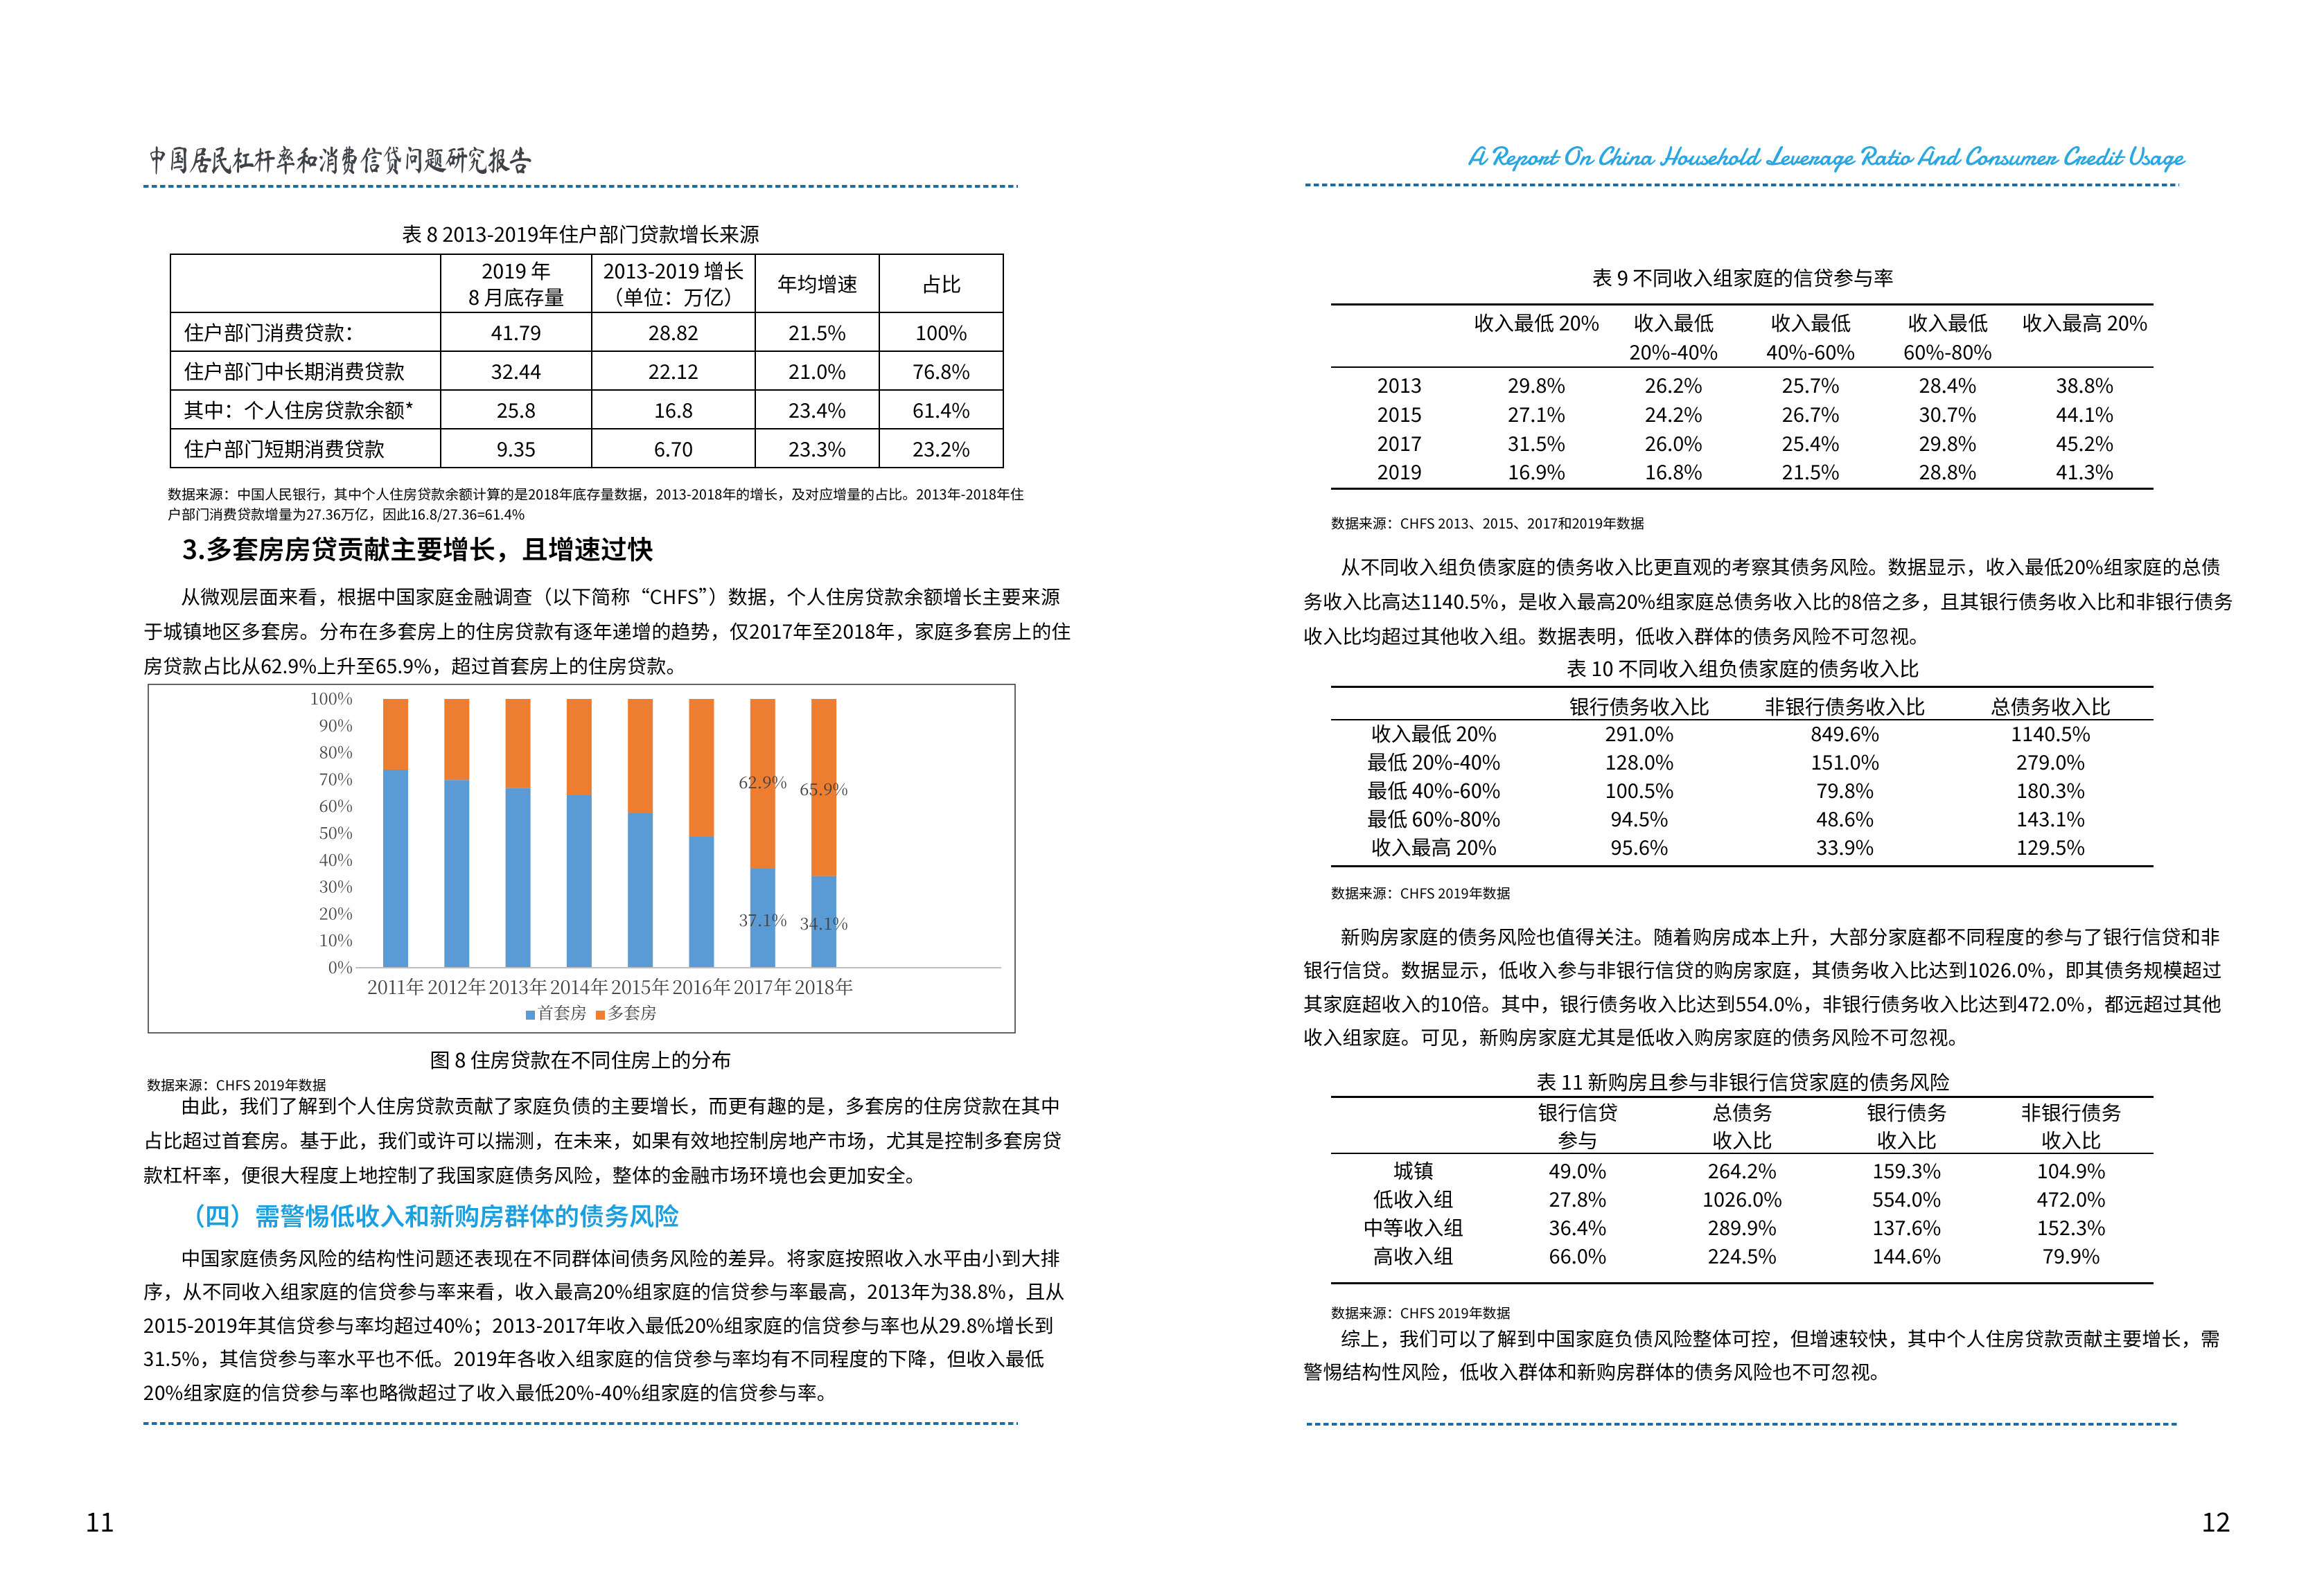 Image resolution: width=2324 pixels, height=1587 pixels. What do you see at coordinates (701, 986) in the screenshot?
I see `svg-text: 2016年` at bounding box center [701, 986].